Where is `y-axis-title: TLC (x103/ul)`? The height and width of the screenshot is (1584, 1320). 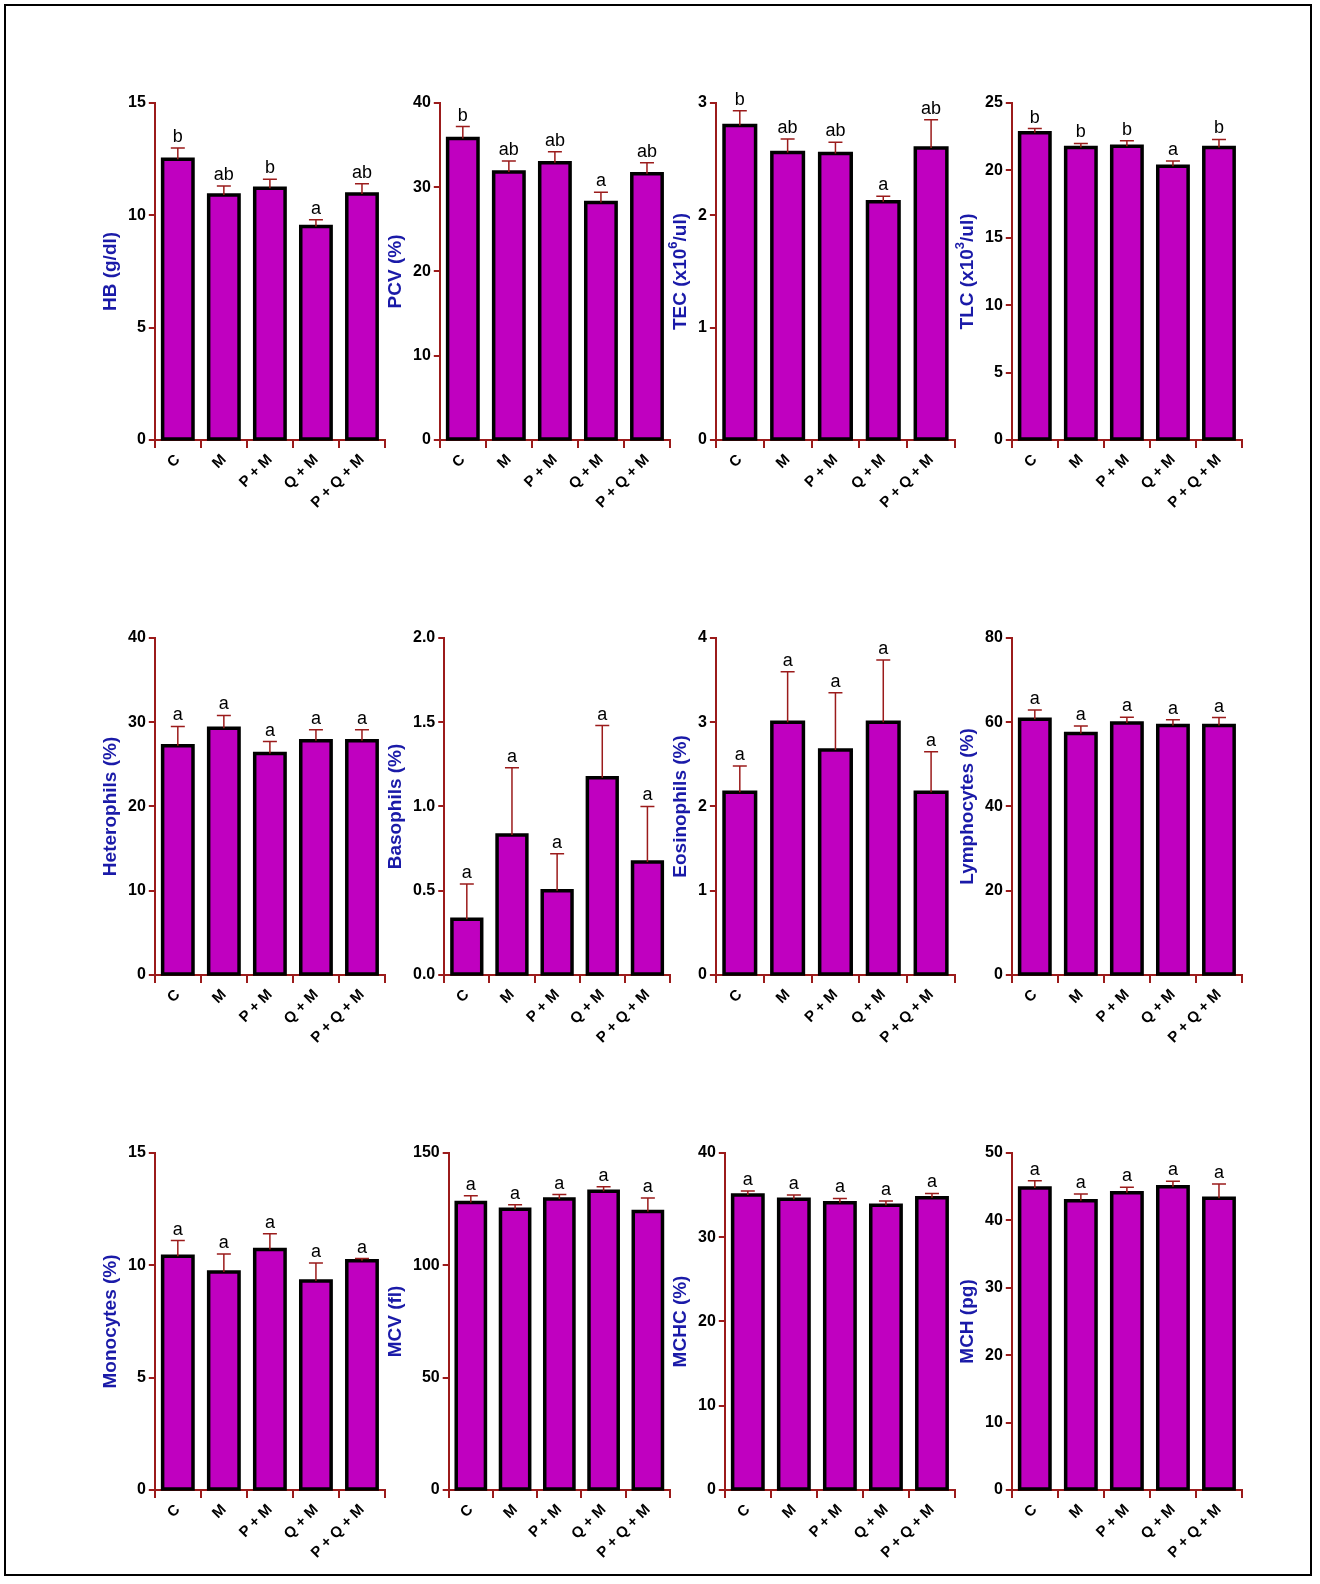 y-axis-title: TLC (x103/ul) is located at coordinates (964, 271).